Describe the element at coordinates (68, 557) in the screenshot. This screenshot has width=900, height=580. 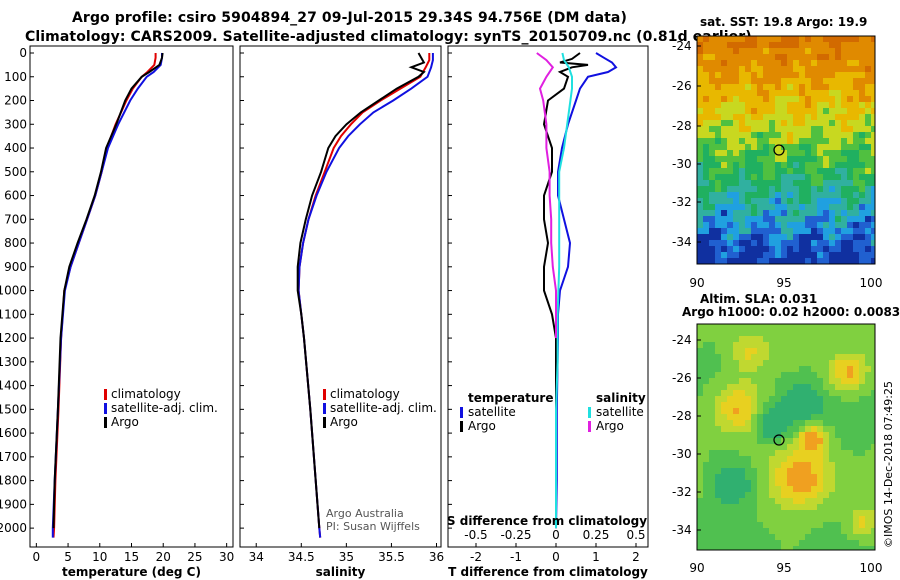
I see `x-tick-label: 5` at that location.